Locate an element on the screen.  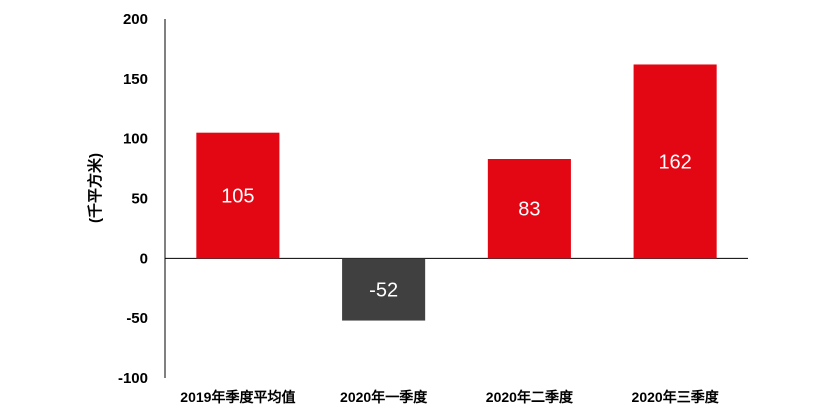
y-tick-label: -50 is located at coordinates (137, 318).